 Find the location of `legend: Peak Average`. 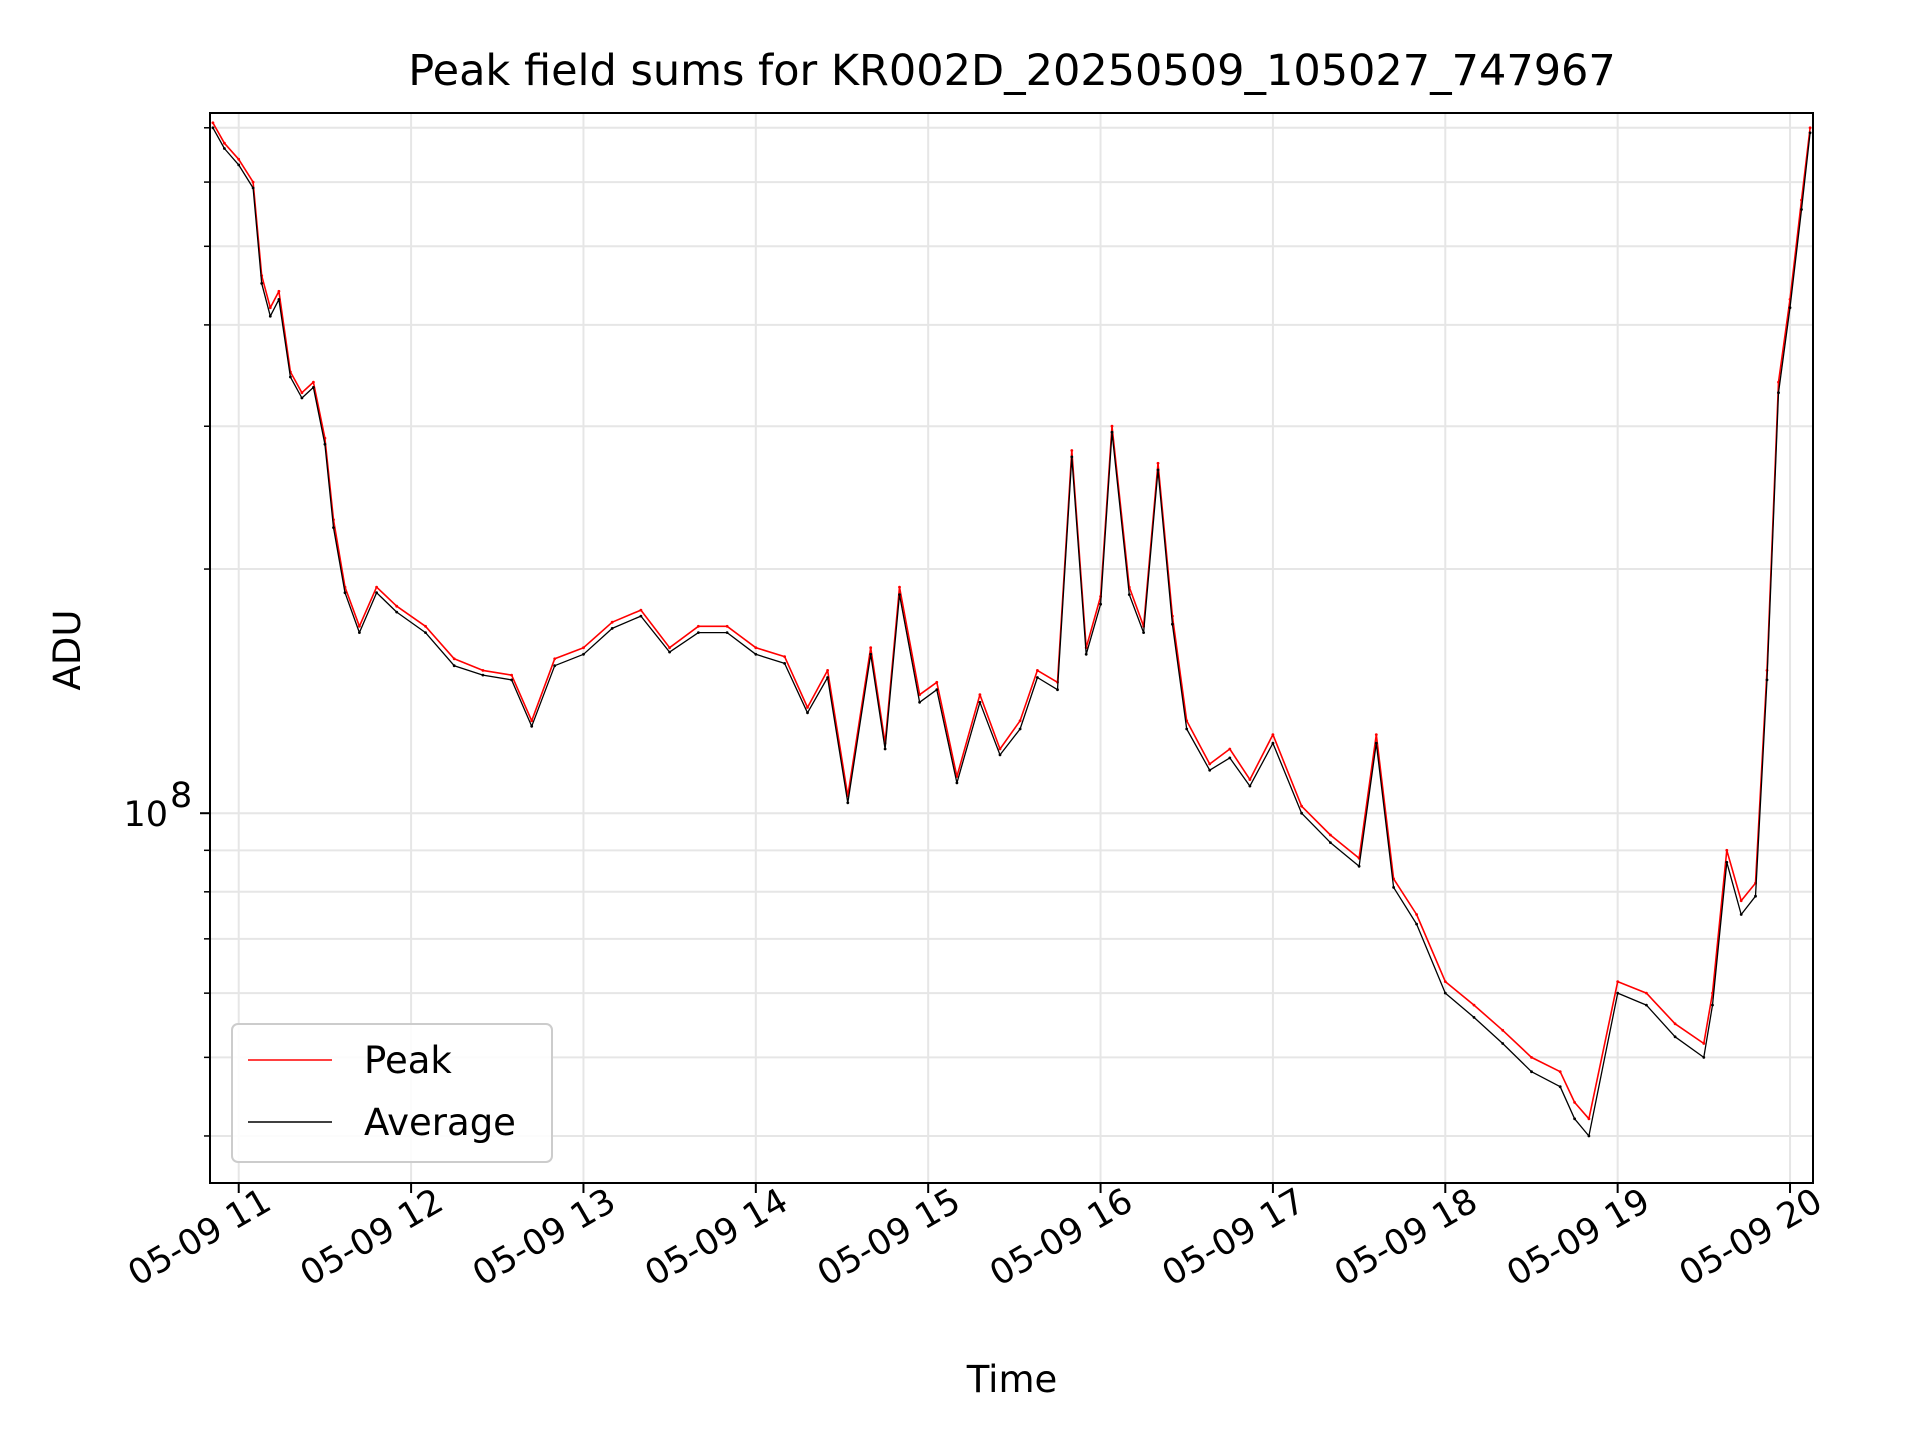

legend: Peak Average is located at coordinates (392, 1093).